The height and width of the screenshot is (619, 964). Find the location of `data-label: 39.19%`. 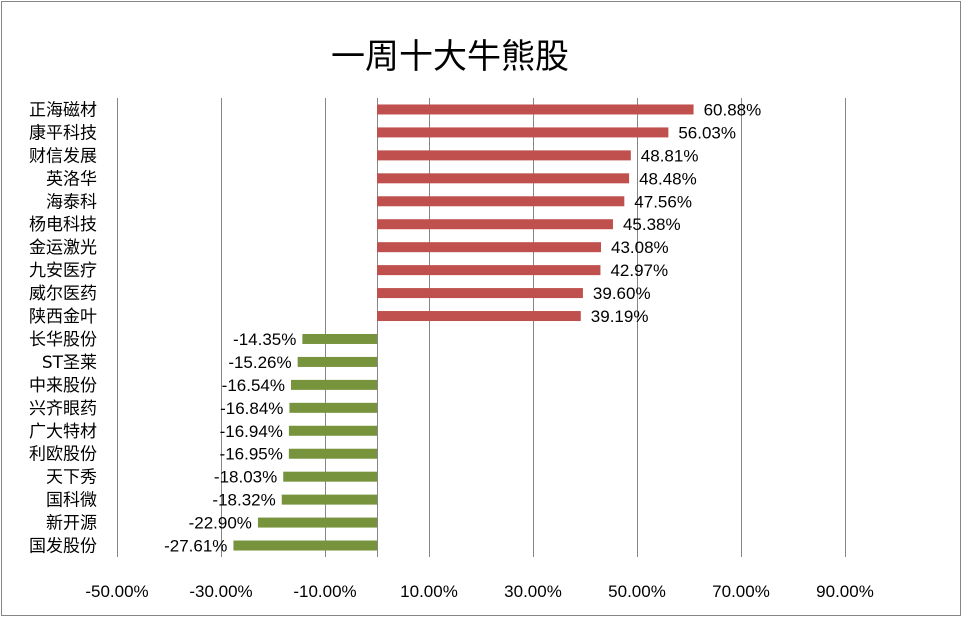

data-label: 39.19% is located at coordinates (620, 316).